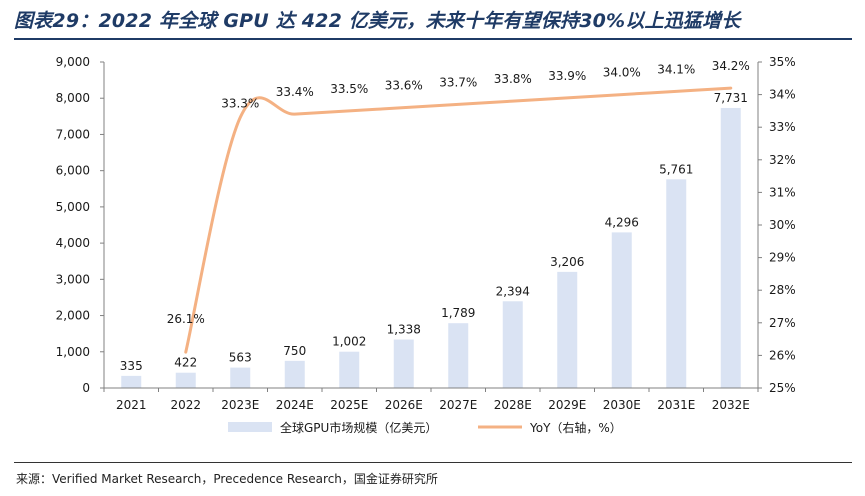 The width and height of the screenshot is (865, 496). I want to click on bar-2032E, so click(730, 247).